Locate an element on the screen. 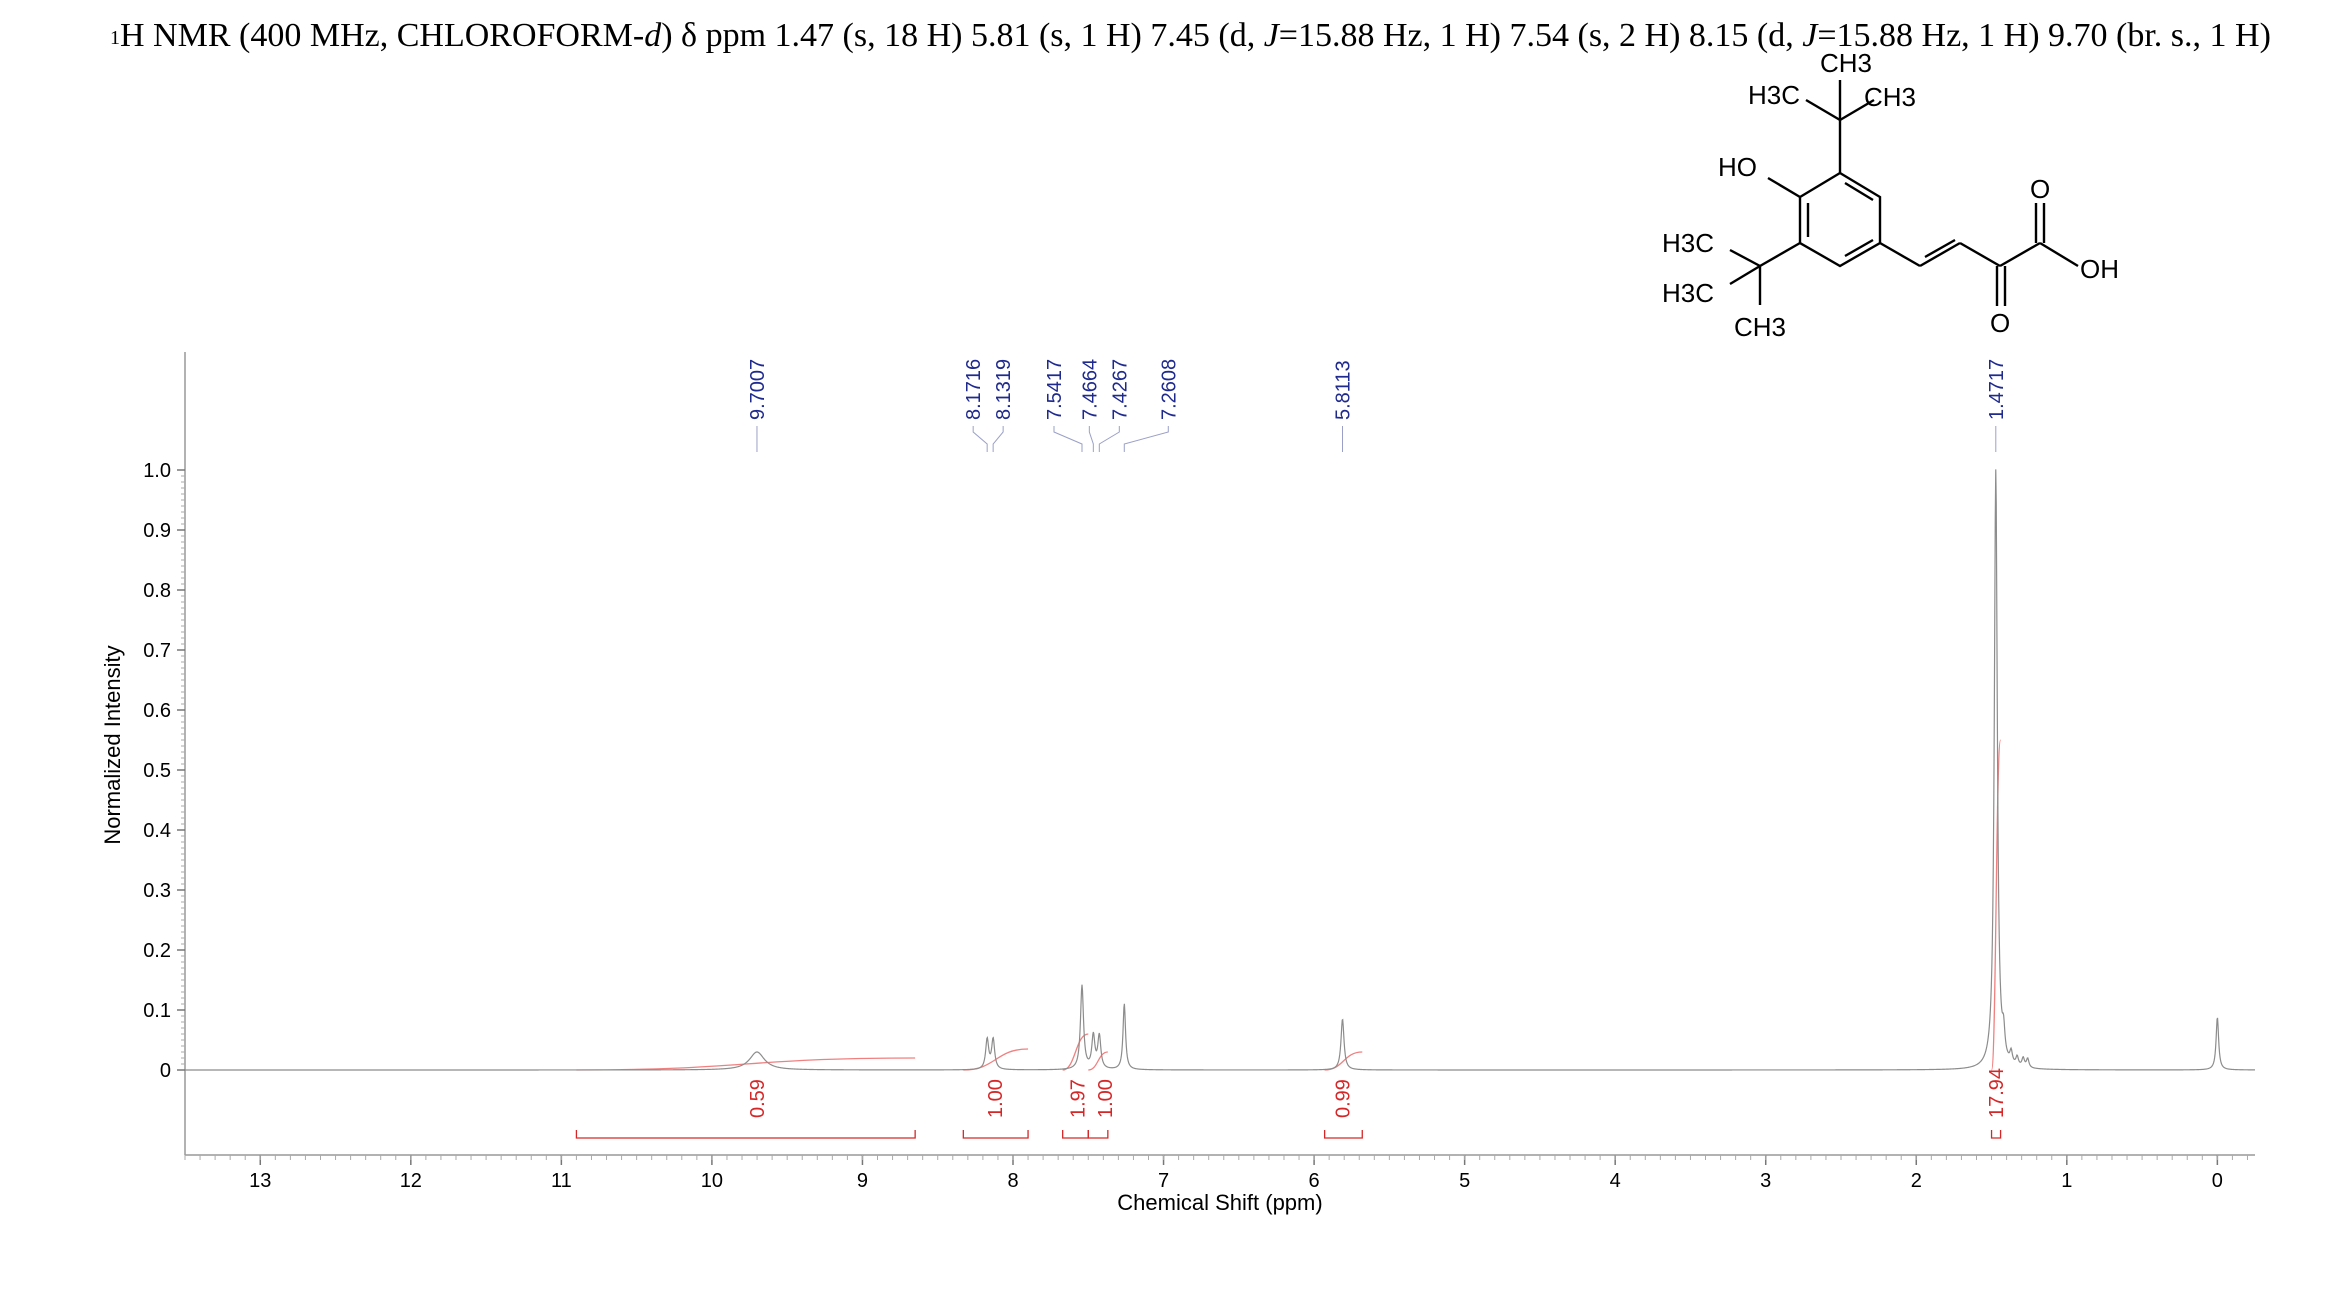 This screenshot has height=1307, width=2339. acid-oh-bond is located at coordinates (2059, 254).